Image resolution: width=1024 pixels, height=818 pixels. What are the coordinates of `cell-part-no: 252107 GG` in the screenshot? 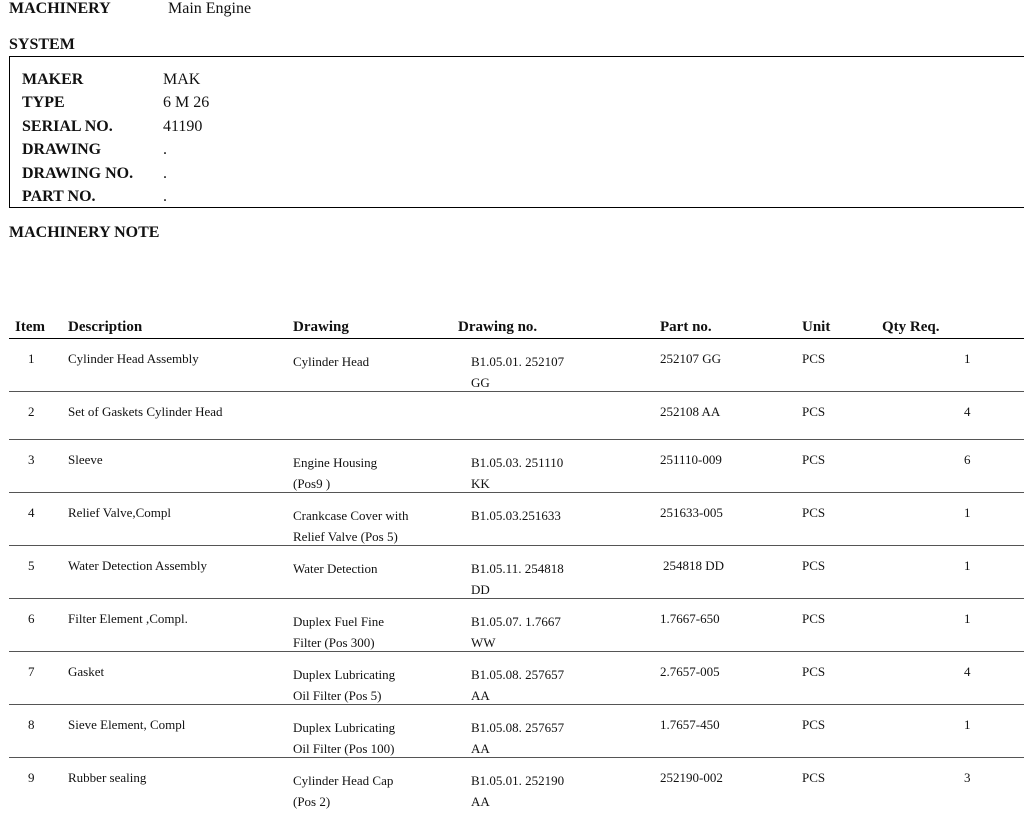 It's located at (691, 358).